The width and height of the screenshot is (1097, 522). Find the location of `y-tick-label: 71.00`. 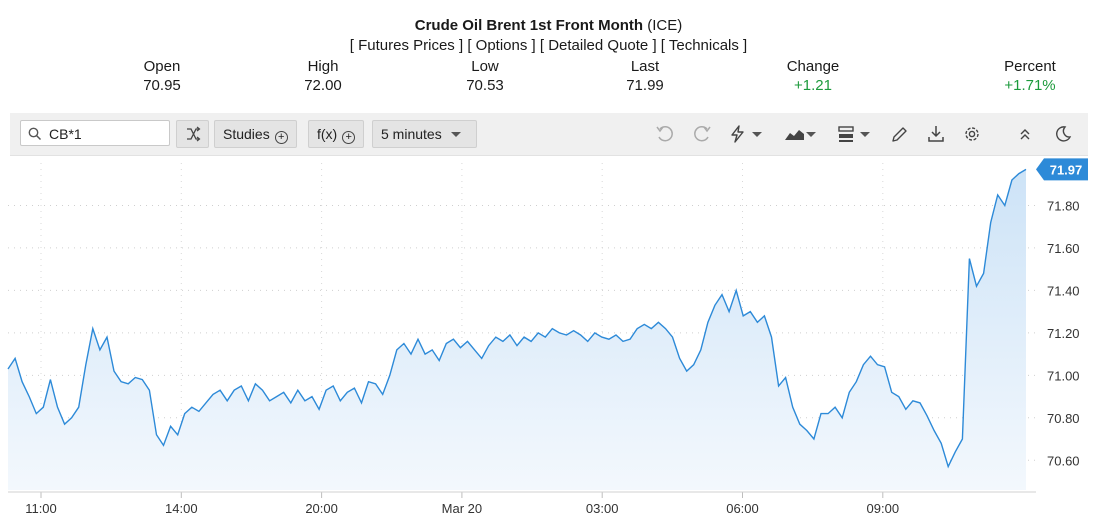

y-tick-label: 71.00 is located at coordinates (1063, 375).